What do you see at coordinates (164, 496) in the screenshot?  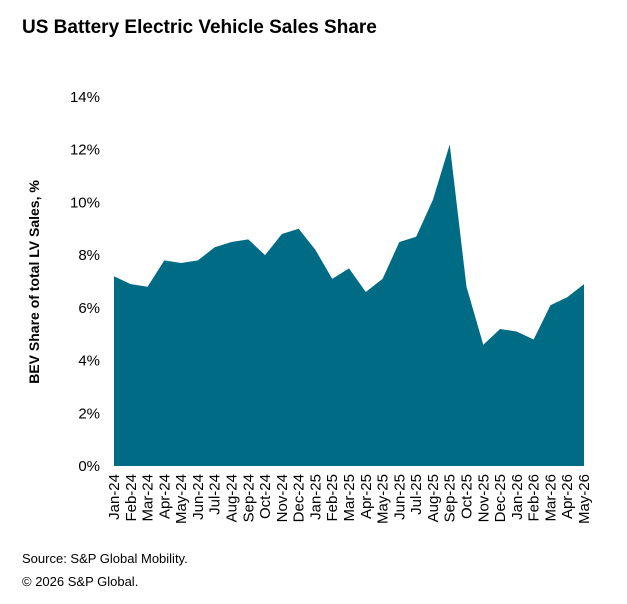 I see `x-tick-label: Apr-24` at bounding box center [164, 496].